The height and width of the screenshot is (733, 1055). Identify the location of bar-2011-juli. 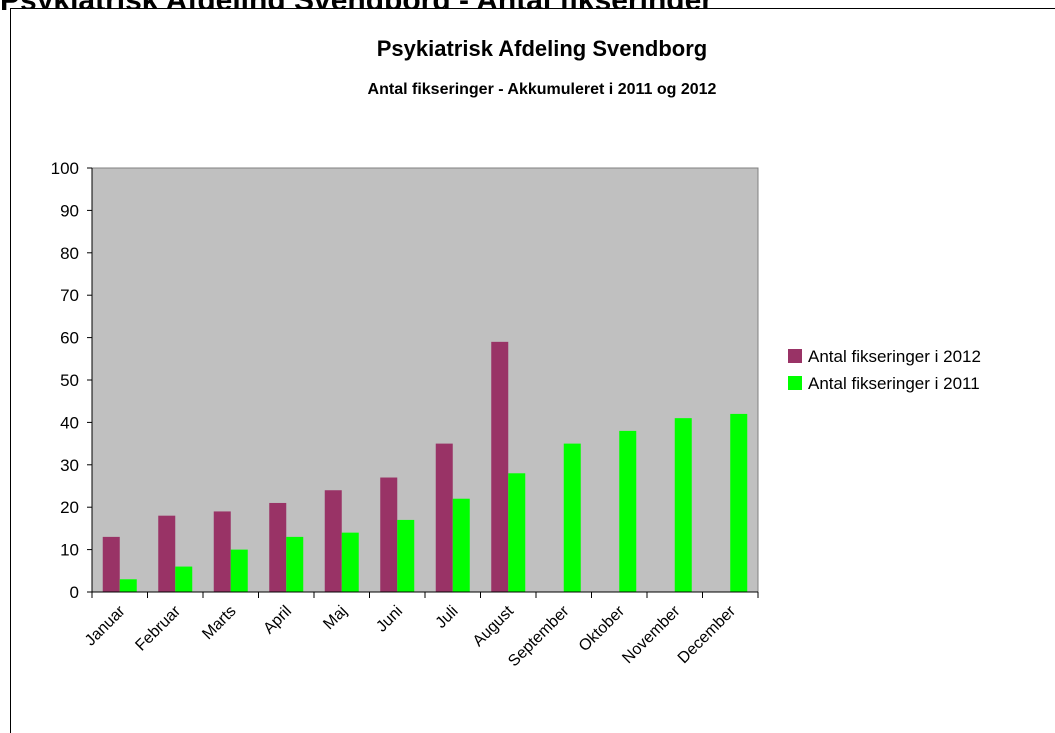
(461, 545).